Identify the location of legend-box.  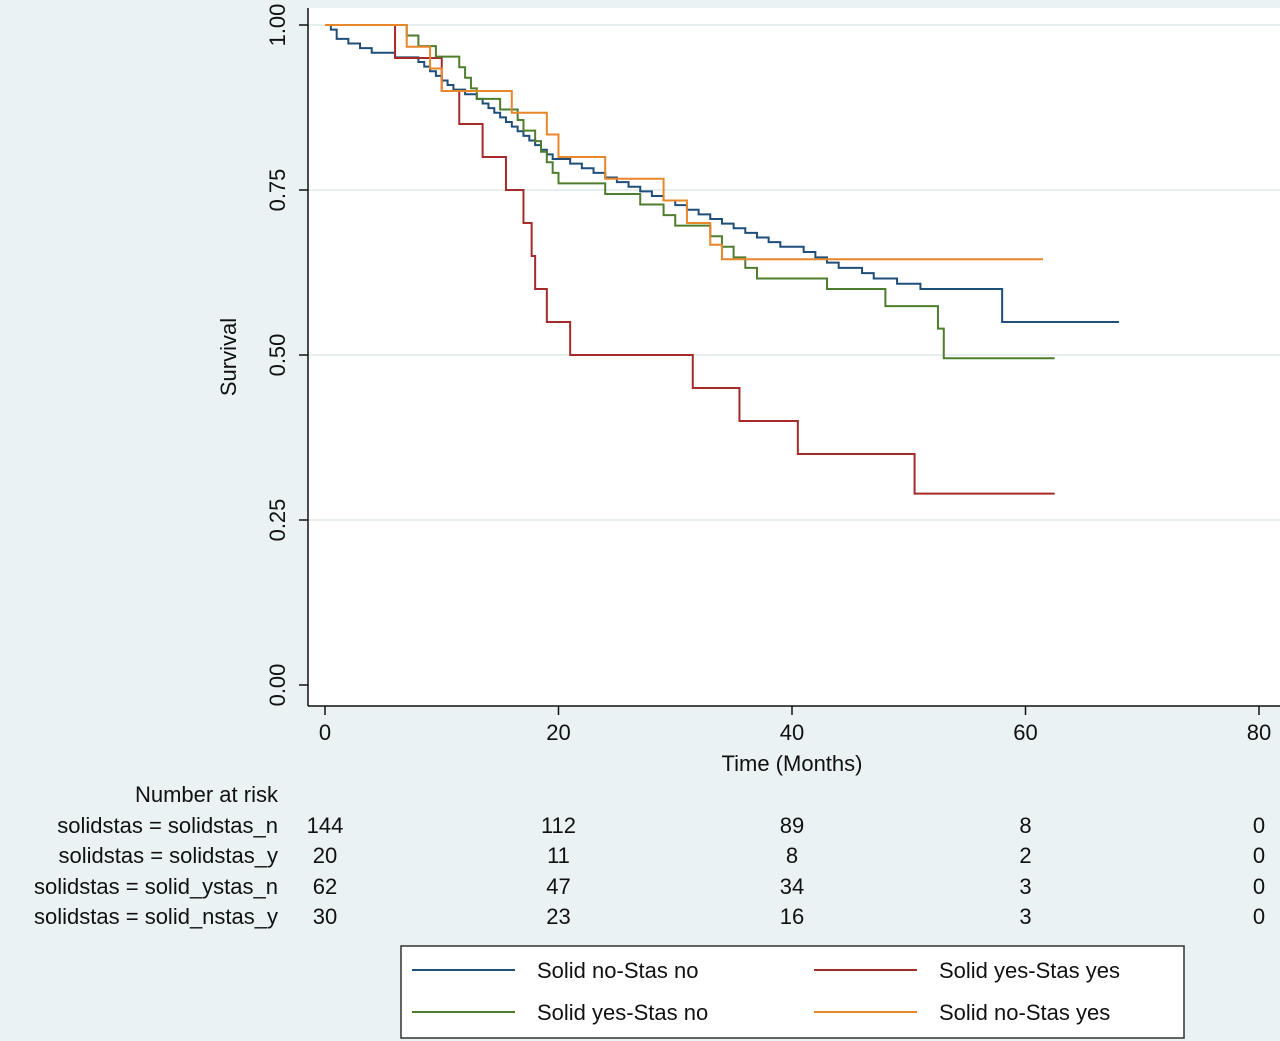
(792, 992).